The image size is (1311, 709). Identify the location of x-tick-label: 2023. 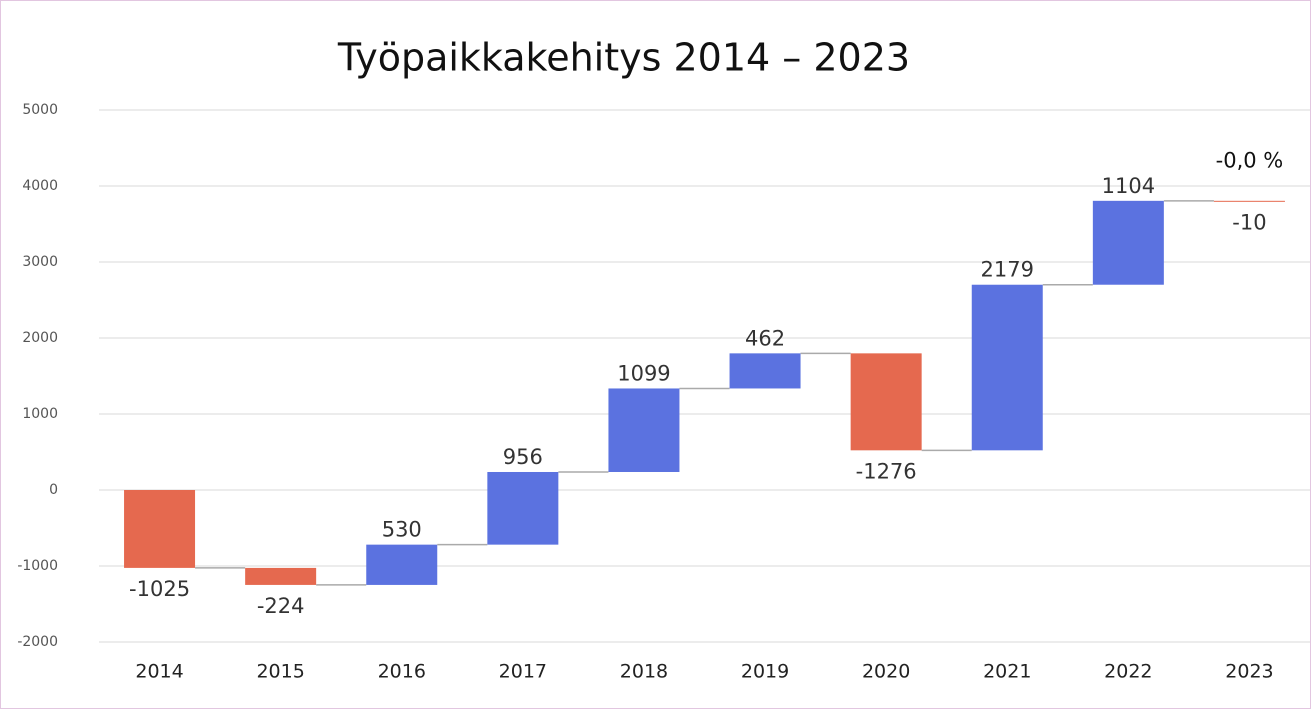
(1249, 672).